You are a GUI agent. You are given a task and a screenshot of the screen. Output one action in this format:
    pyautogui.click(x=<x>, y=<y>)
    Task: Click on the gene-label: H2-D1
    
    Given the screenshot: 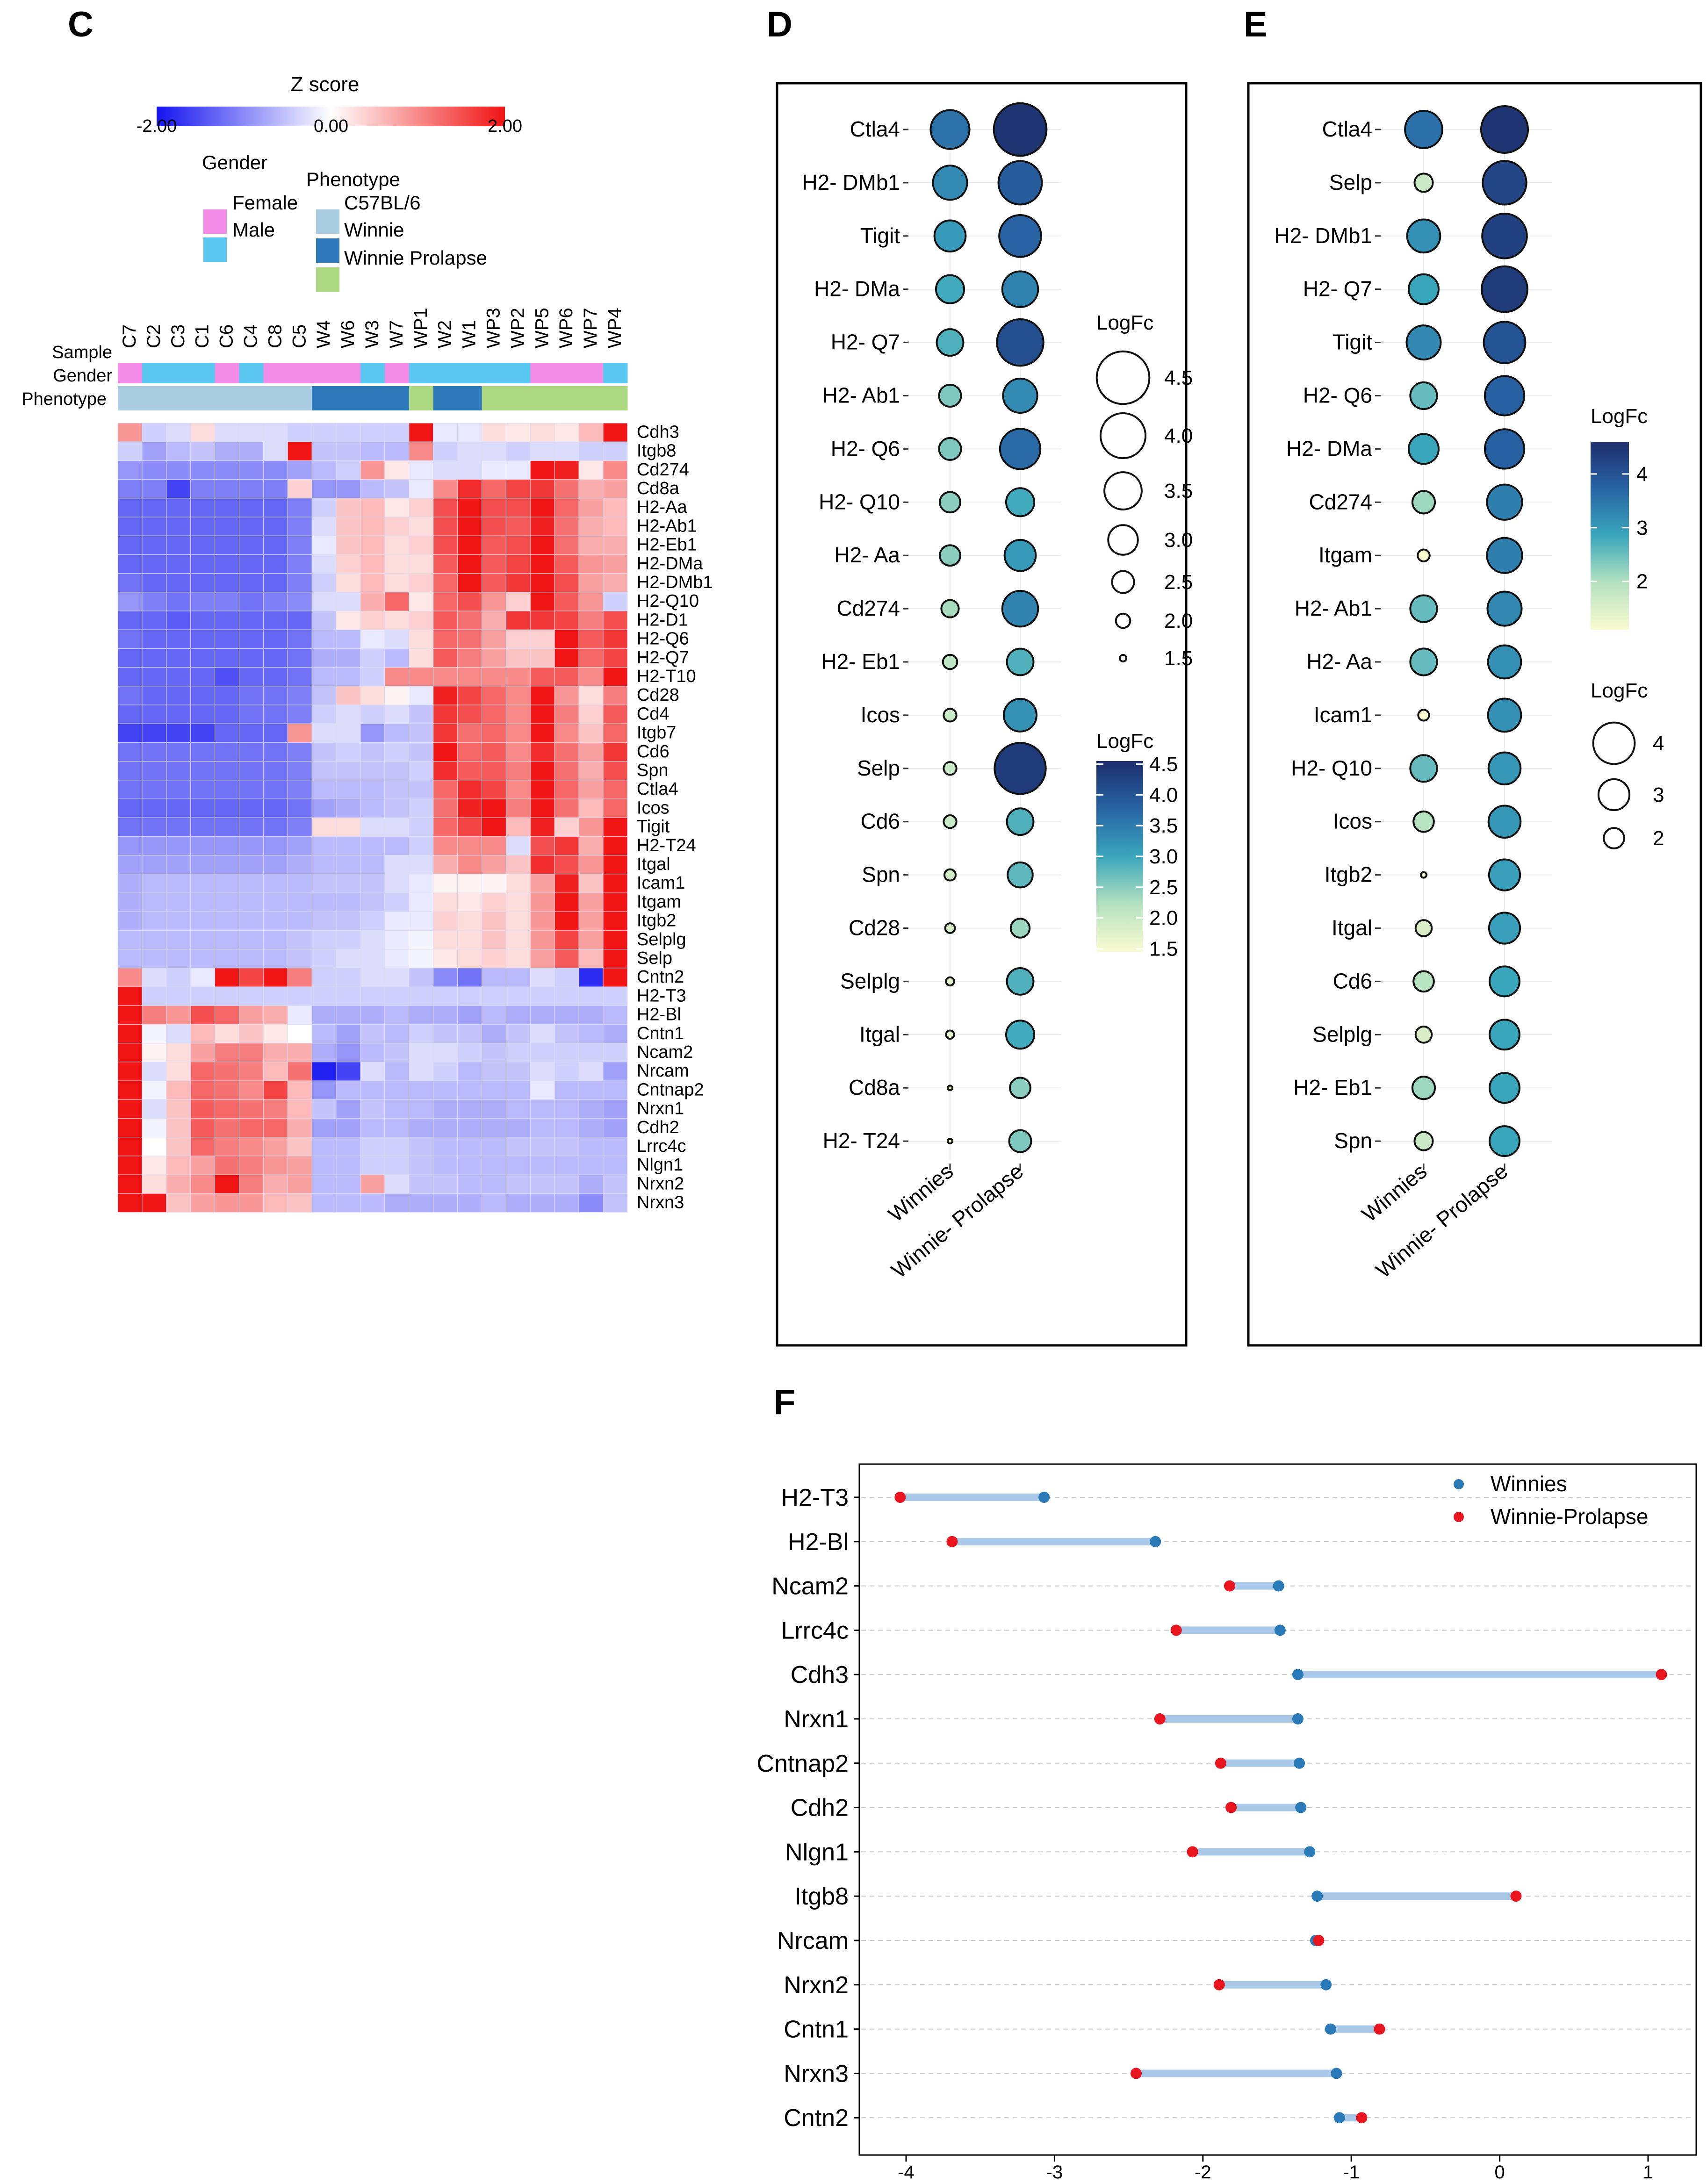 What is the action you would take?
    pyautogui.click(x=662, y=620)
    